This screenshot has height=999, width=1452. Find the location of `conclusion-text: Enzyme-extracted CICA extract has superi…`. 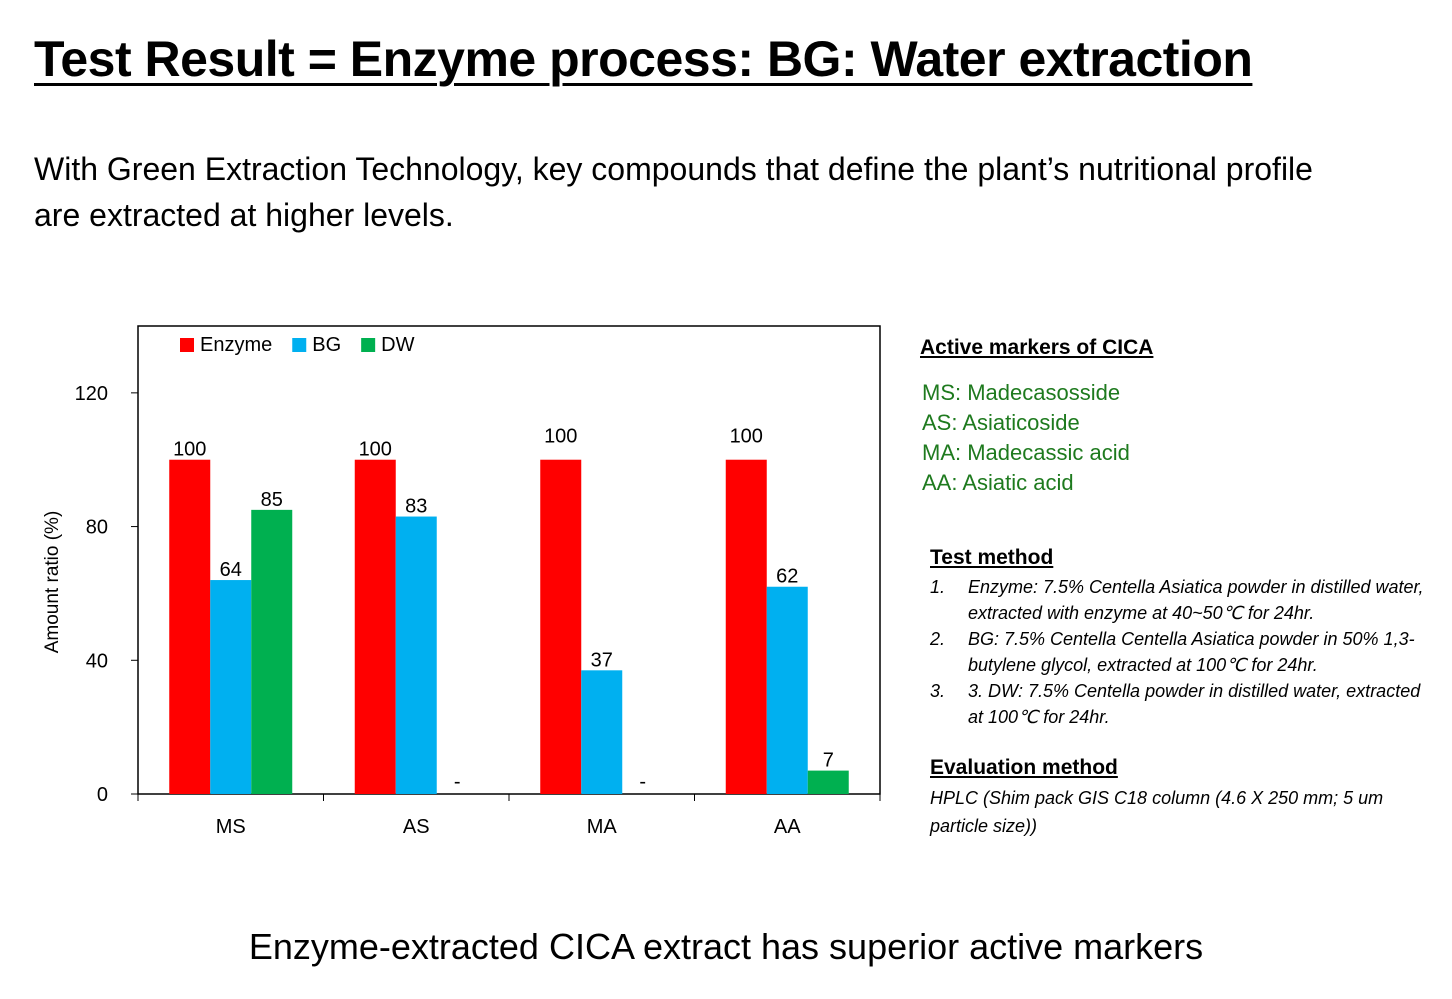

conclusion-text: Enzyme-extracted CICA extract has superi… is located at coordinates (726, 946).